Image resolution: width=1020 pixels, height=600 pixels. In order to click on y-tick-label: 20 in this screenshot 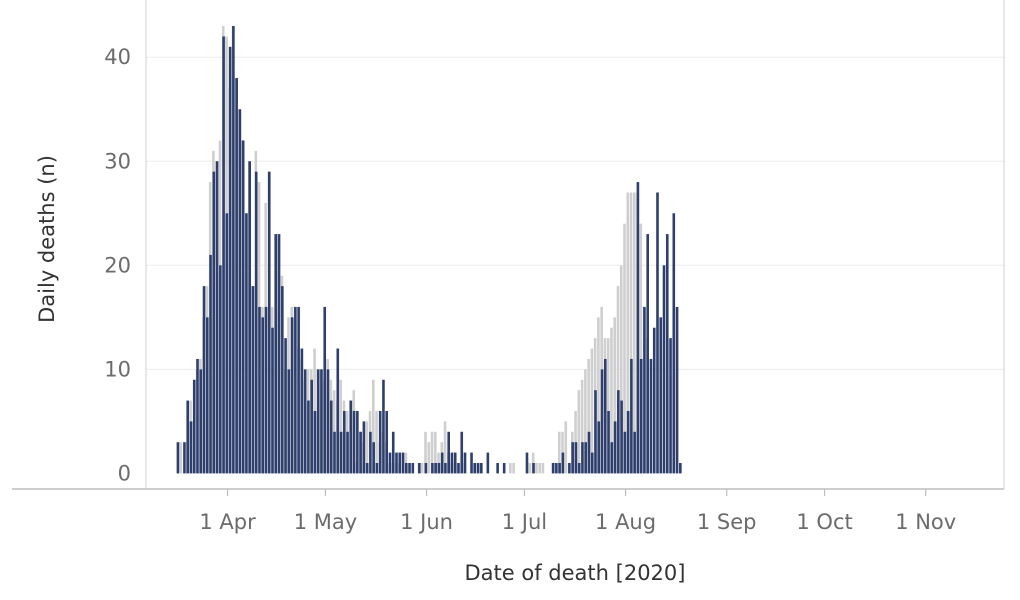, I will do `click(117, 265)`.